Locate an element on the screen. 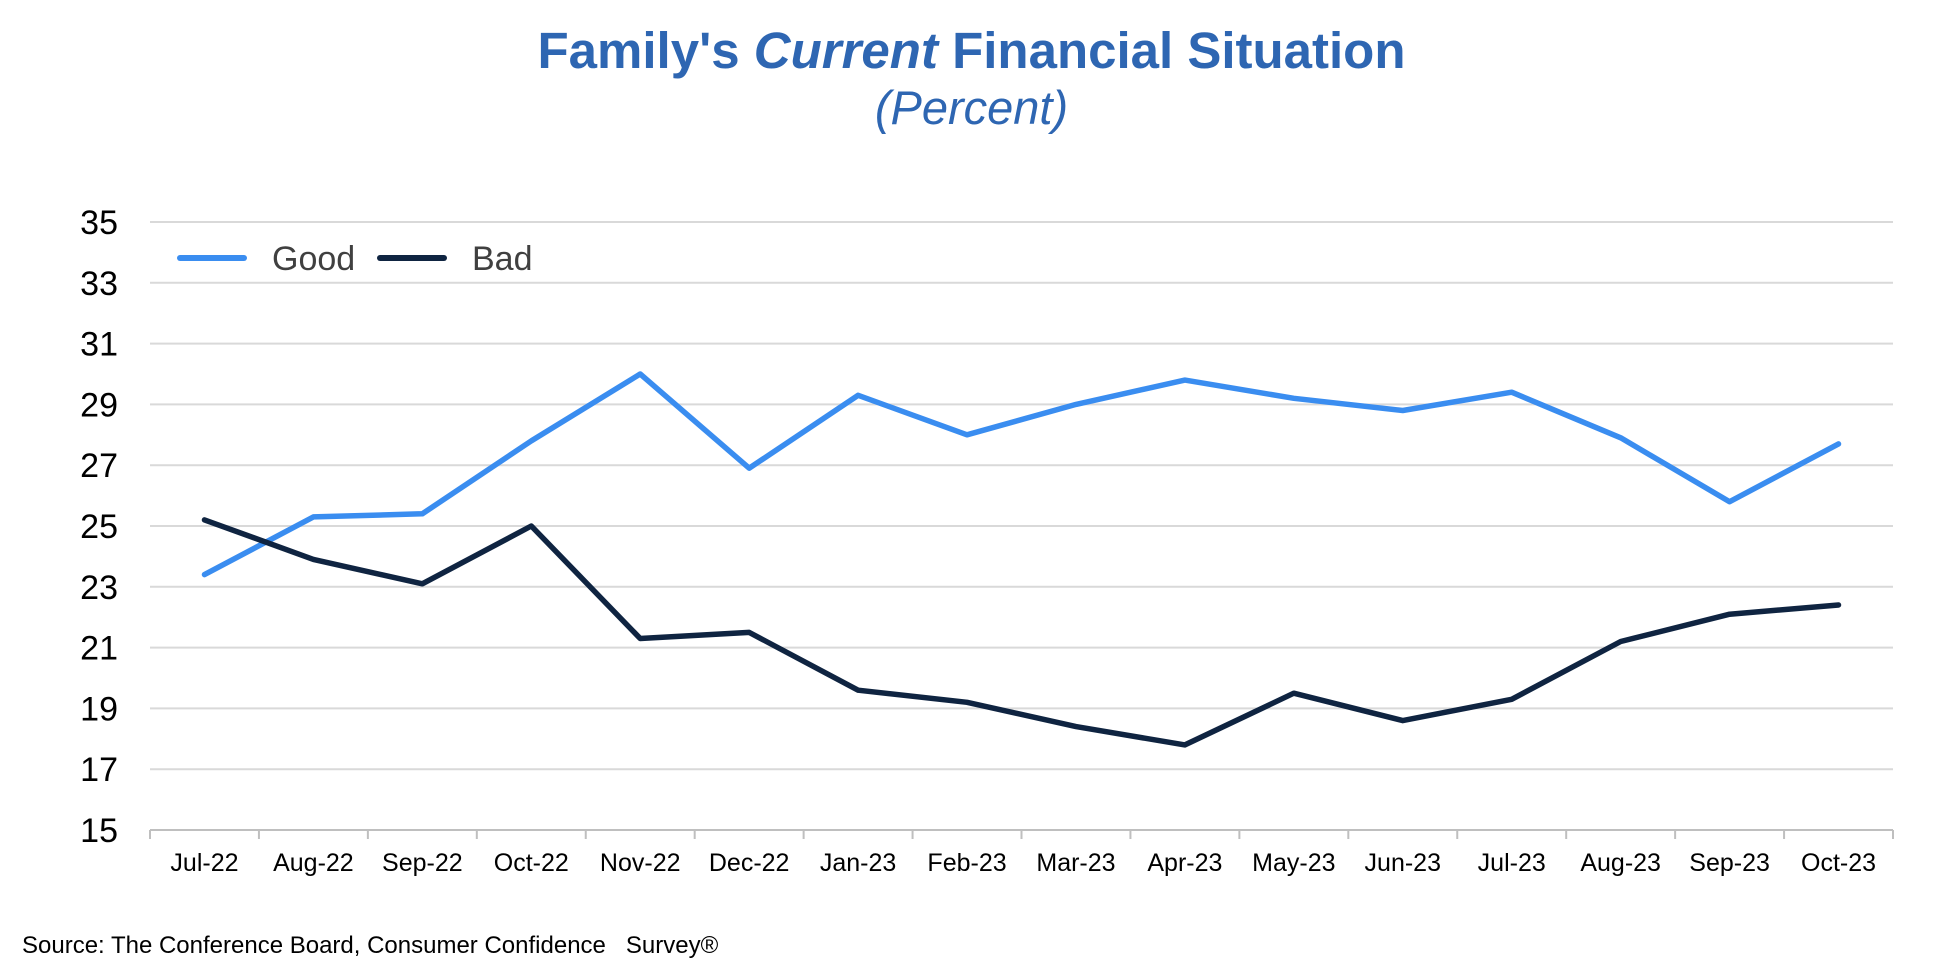 The image size is (1943, 975). x-tick-label: Aug-23 is located at coordinates (1620, 863).